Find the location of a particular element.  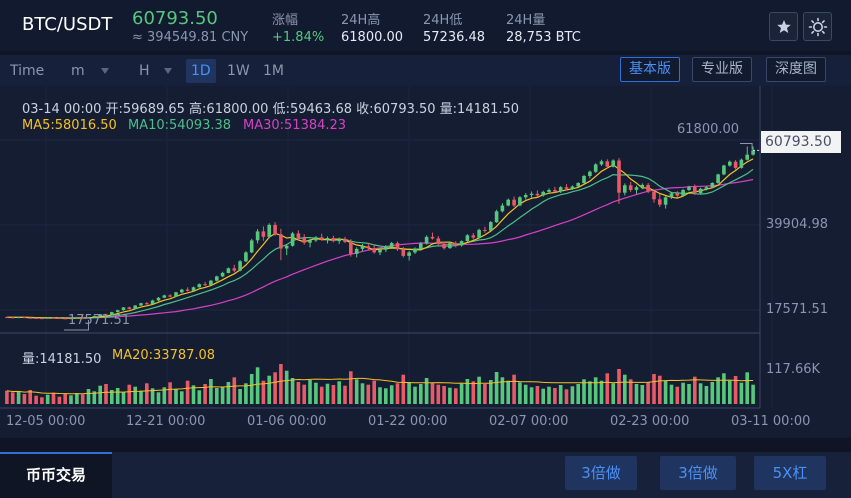

volume-axis-max: 117.66K is located at coordinates (793, 369).